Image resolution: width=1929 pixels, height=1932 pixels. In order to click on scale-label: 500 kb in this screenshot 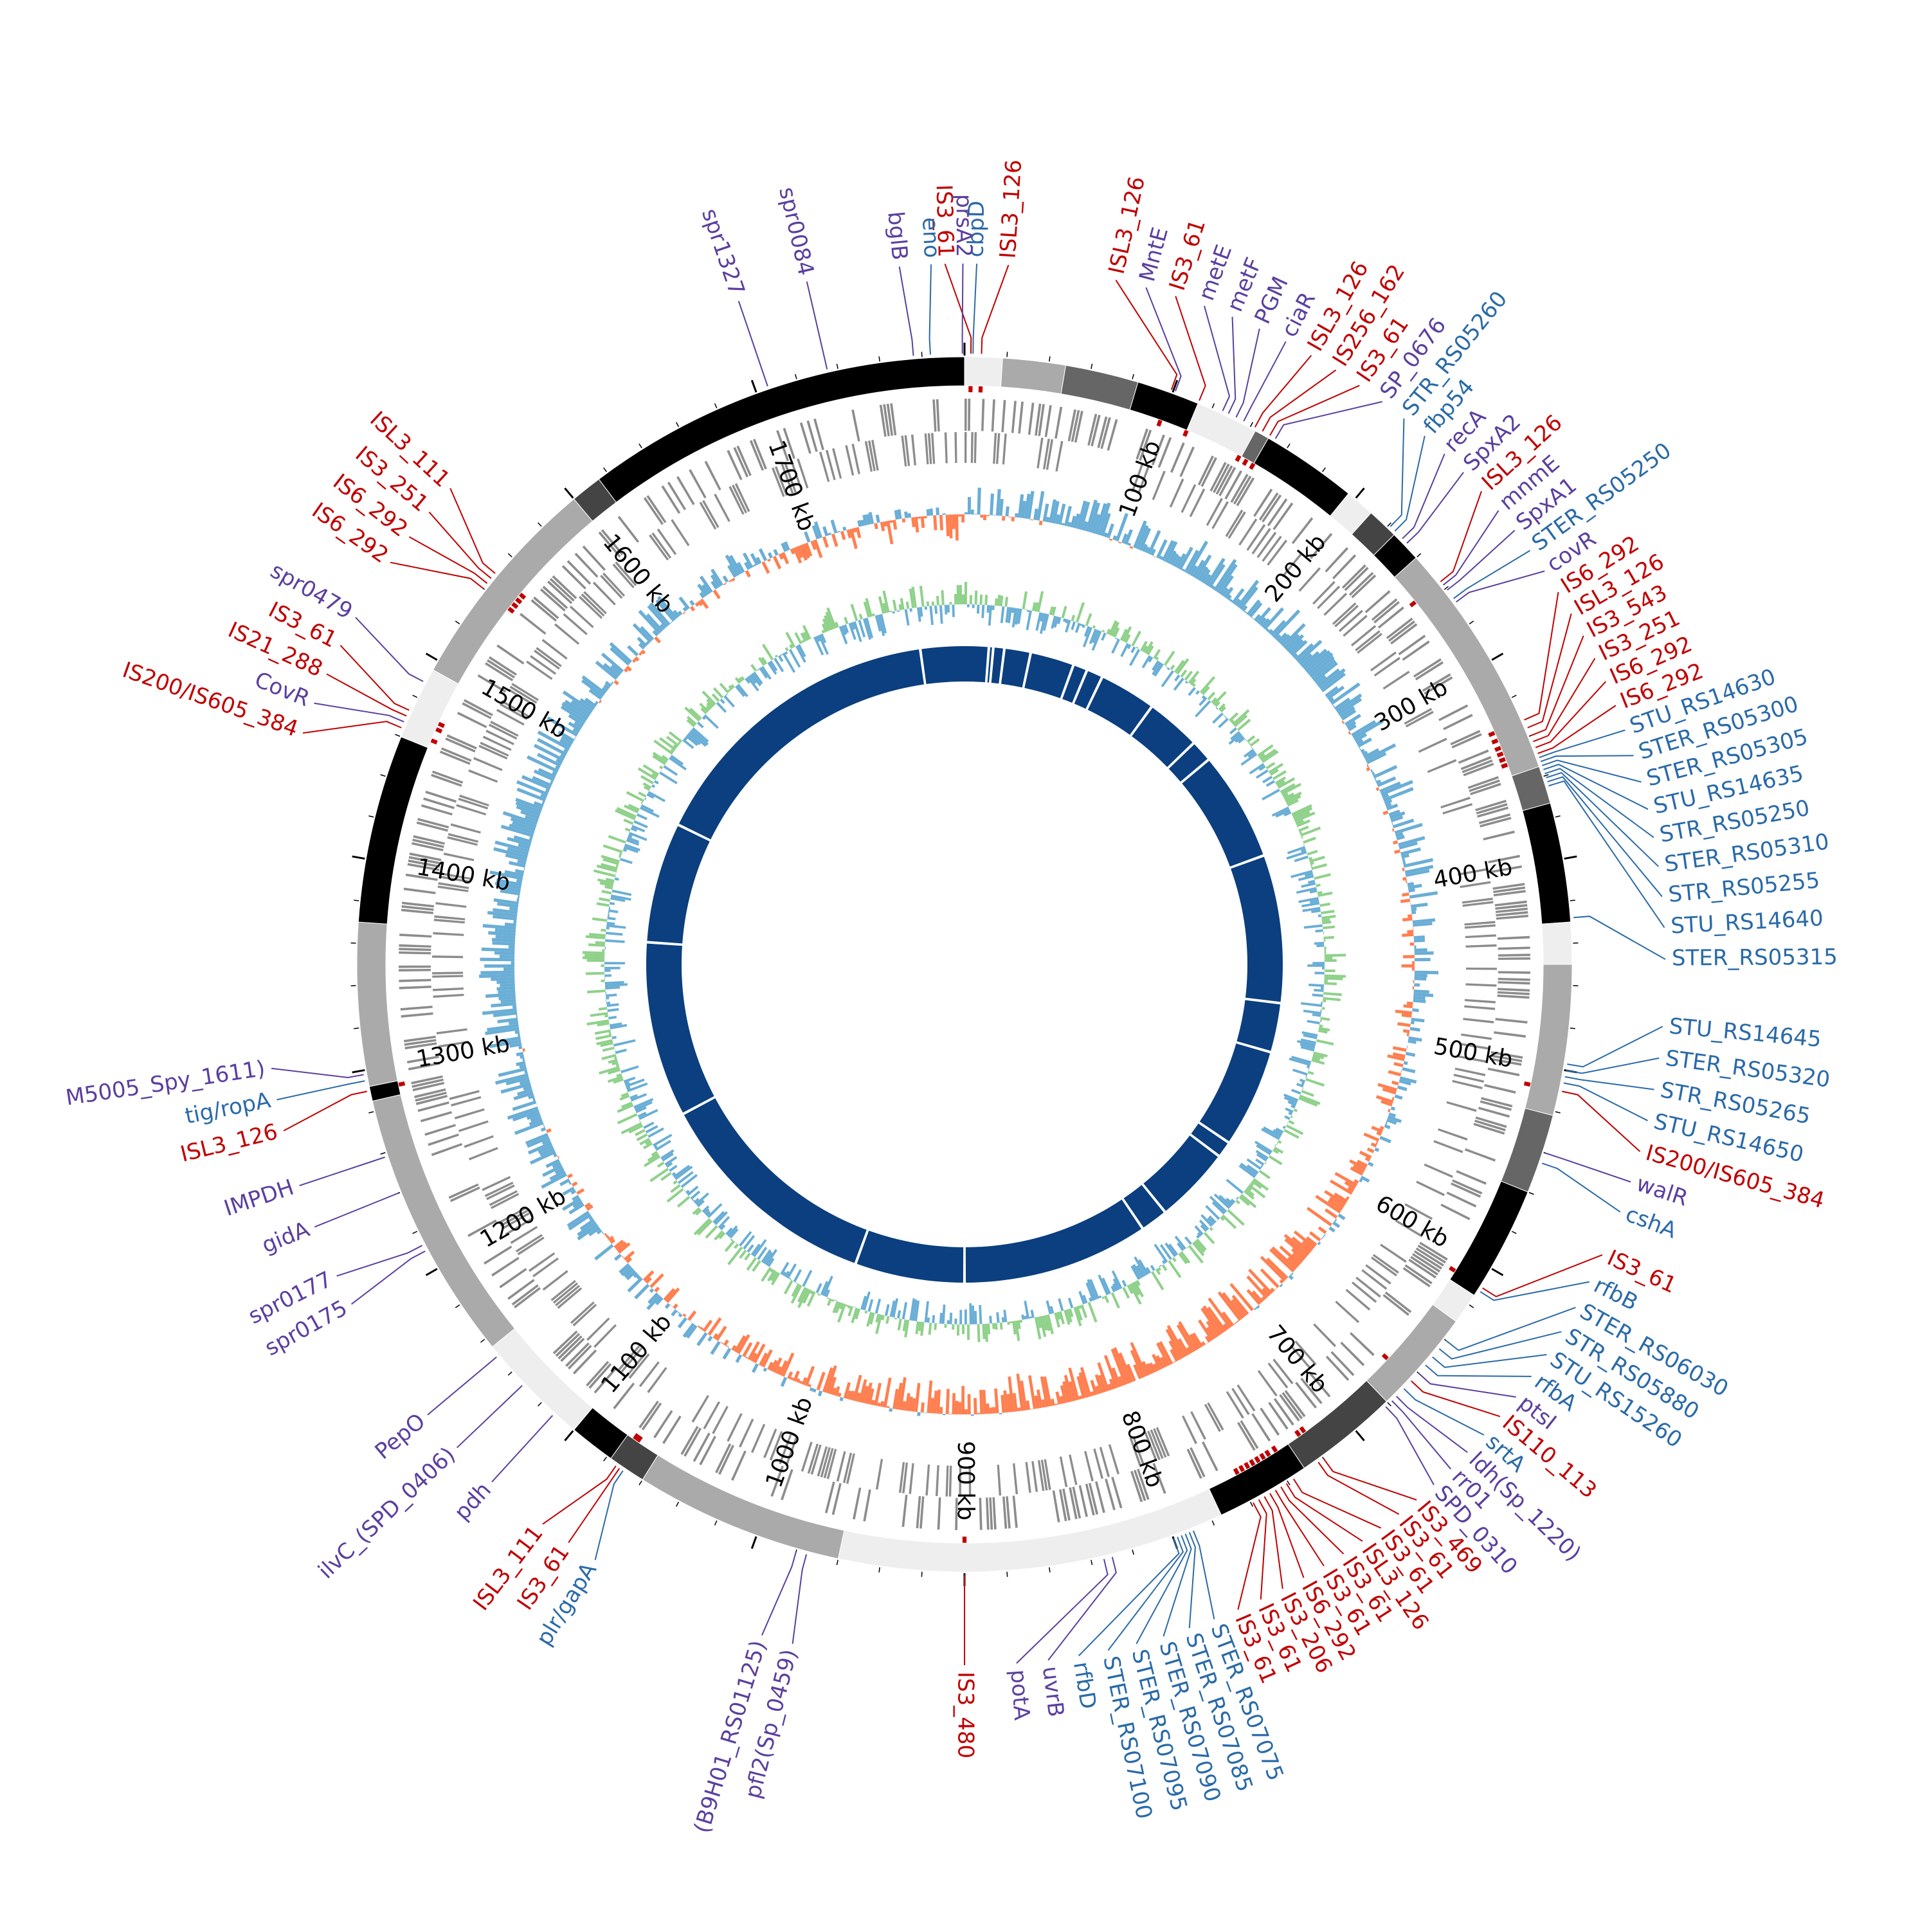, I will do `click(1473, 1053)`.